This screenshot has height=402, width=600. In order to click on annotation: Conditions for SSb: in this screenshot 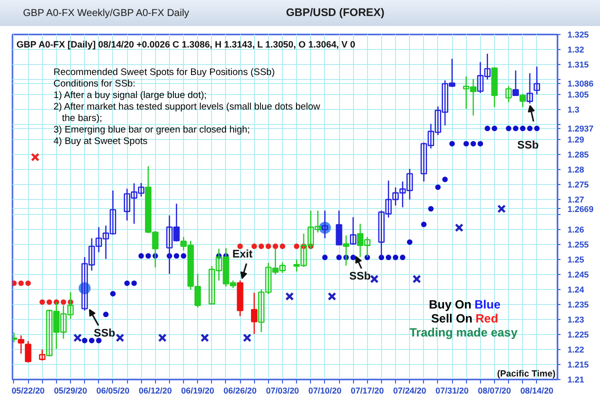, I will do `click(95, 84)`.